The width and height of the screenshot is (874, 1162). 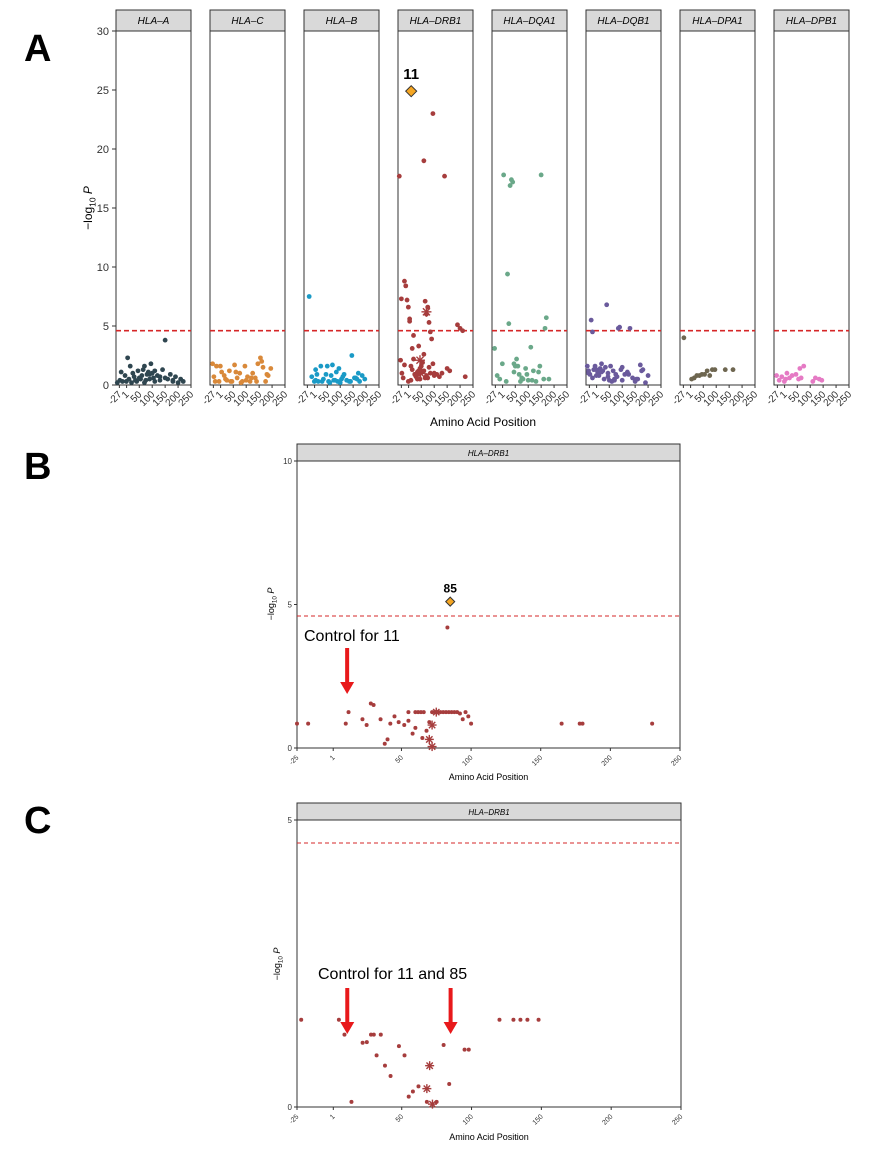 What do you see at coordinates (294, 1119) in the screenshot?
I see `x-tick-label: -25` at bounding box center [294, 1119].